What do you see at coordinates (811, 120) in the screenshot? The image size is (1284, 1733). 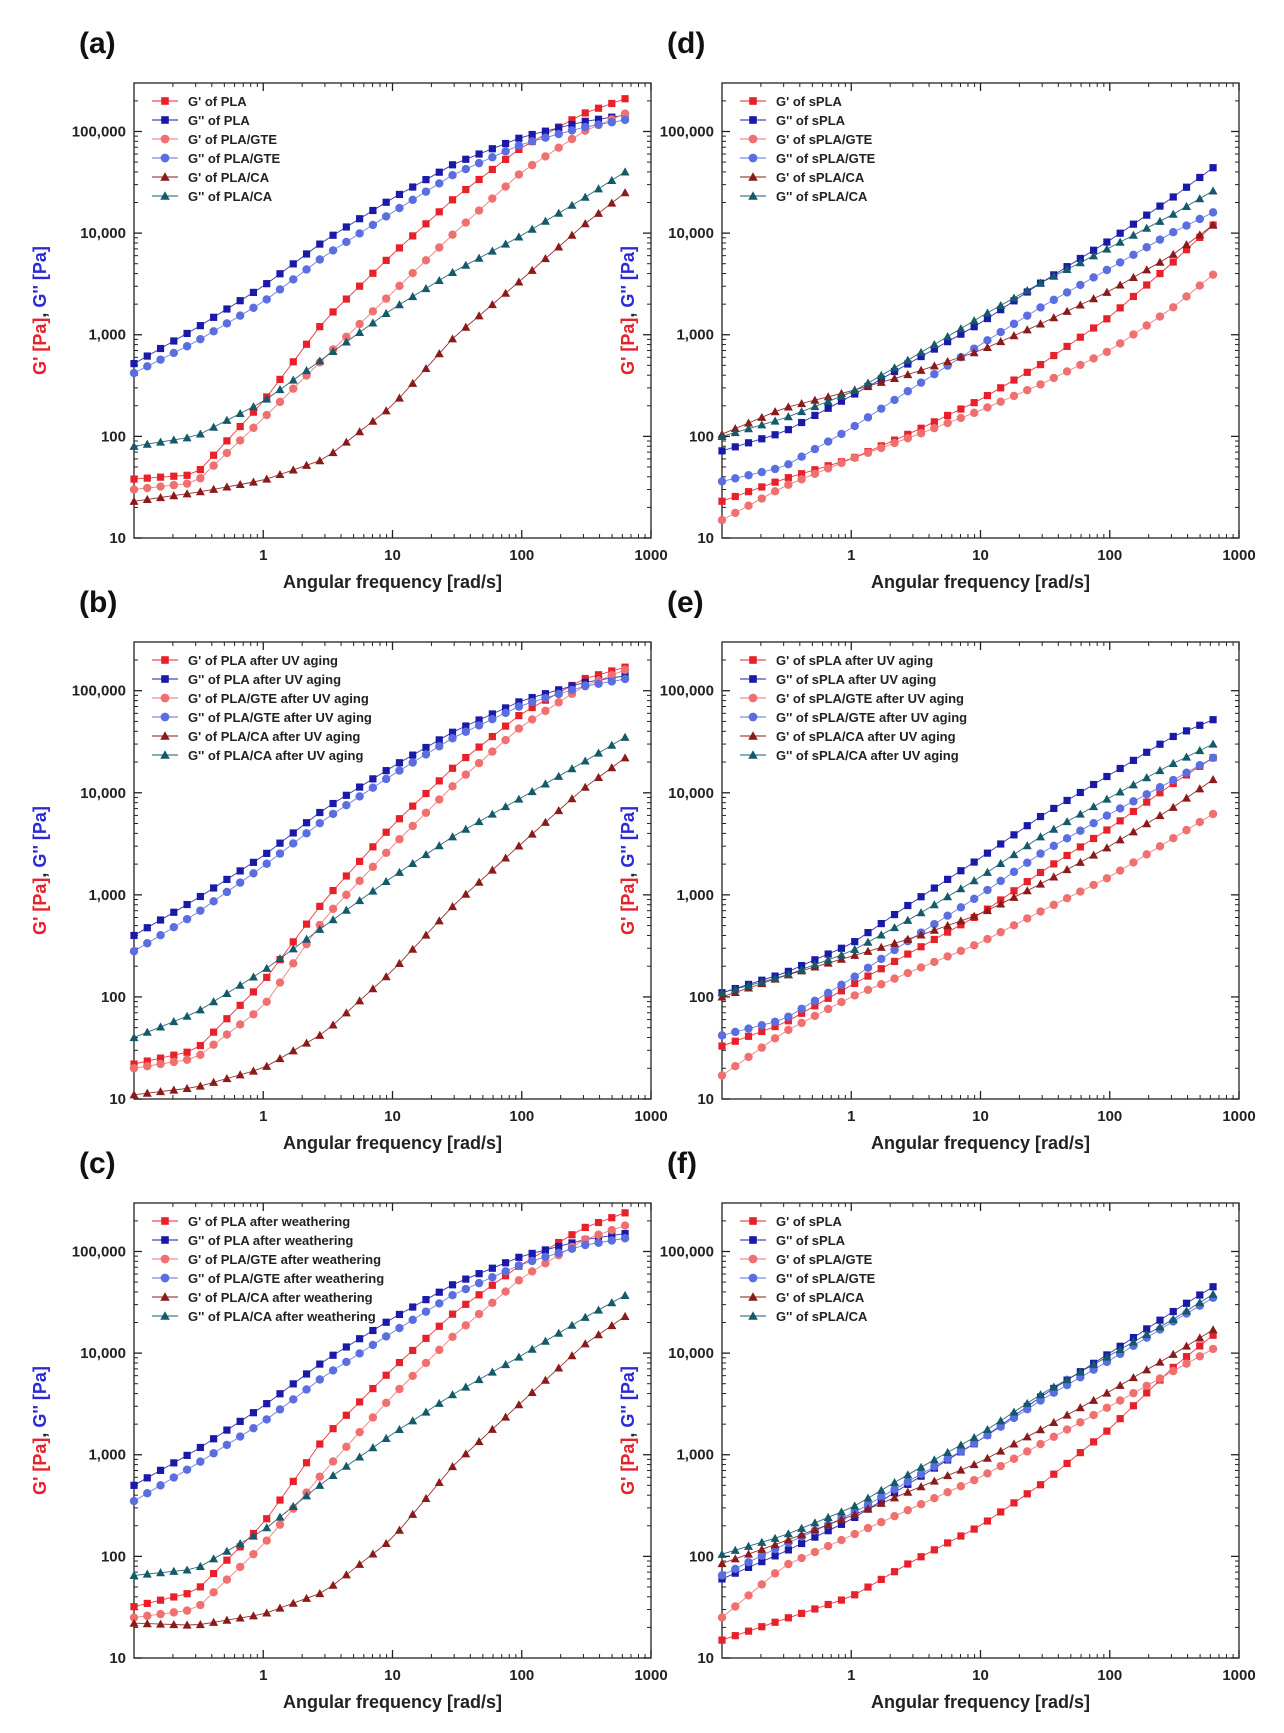 I see `legend-label: G'' of sPLA` at bounding box center [811, 120].